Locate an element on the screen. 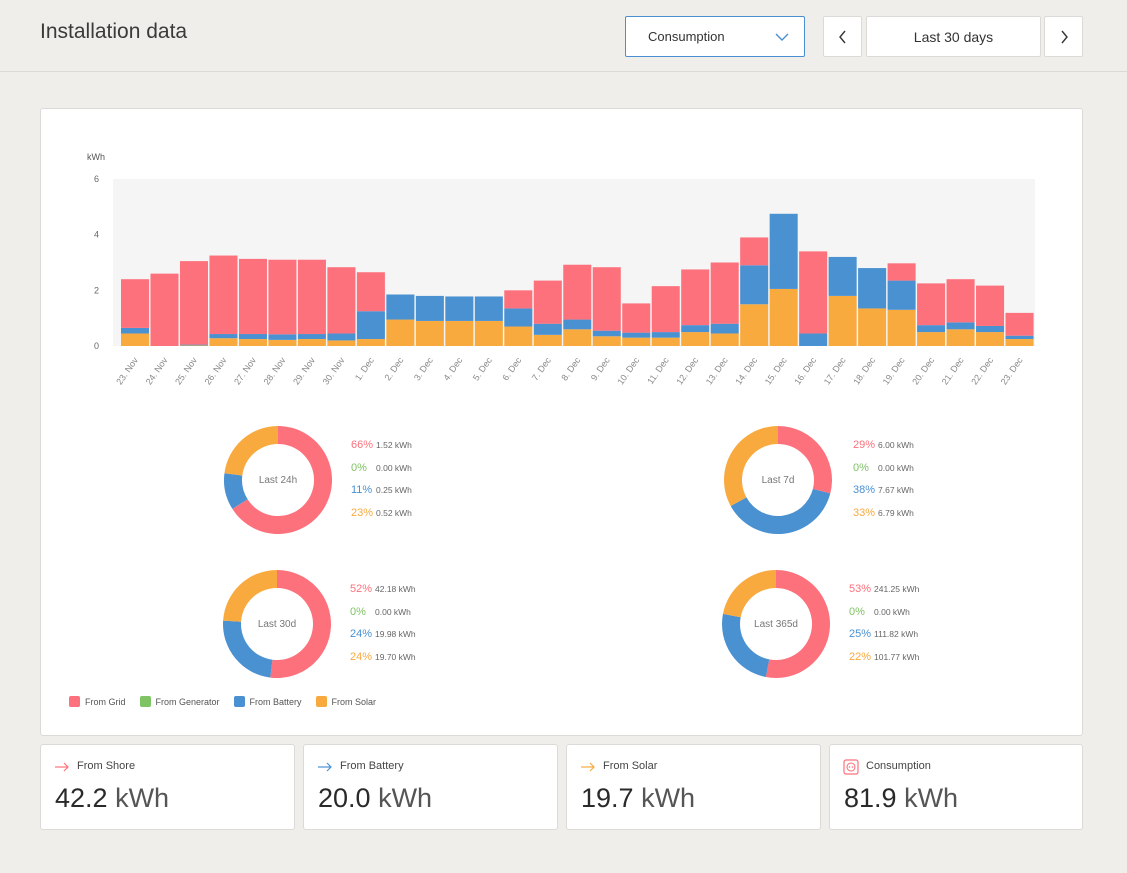  legend-item-generator: From Generator is located at coordinates (179, 701).